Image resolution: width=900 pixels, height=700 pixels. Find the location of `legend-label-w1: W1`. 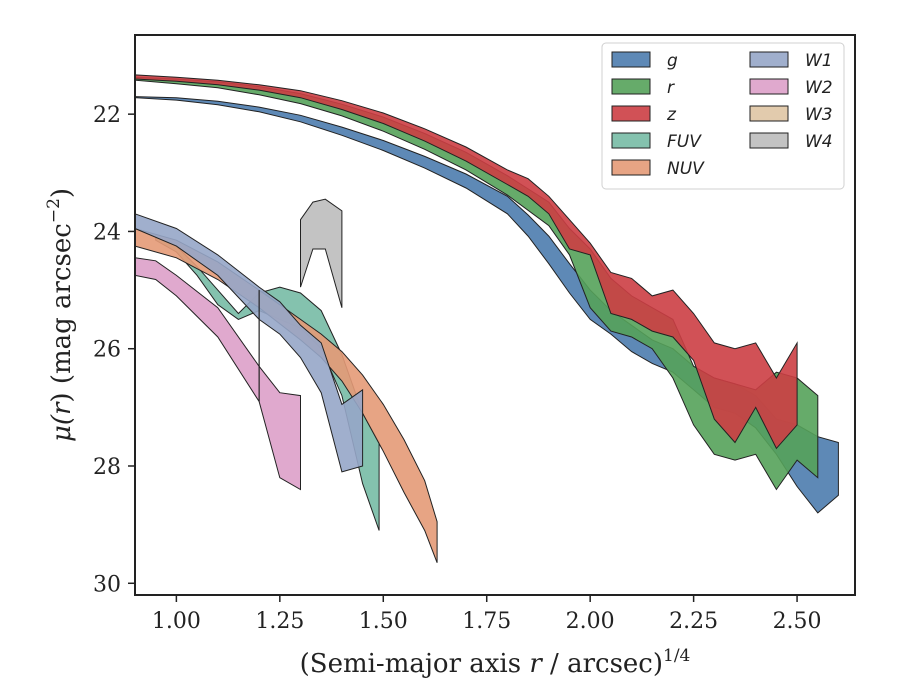

legend-label-w1: W1 is located at coordinates (819, 61).